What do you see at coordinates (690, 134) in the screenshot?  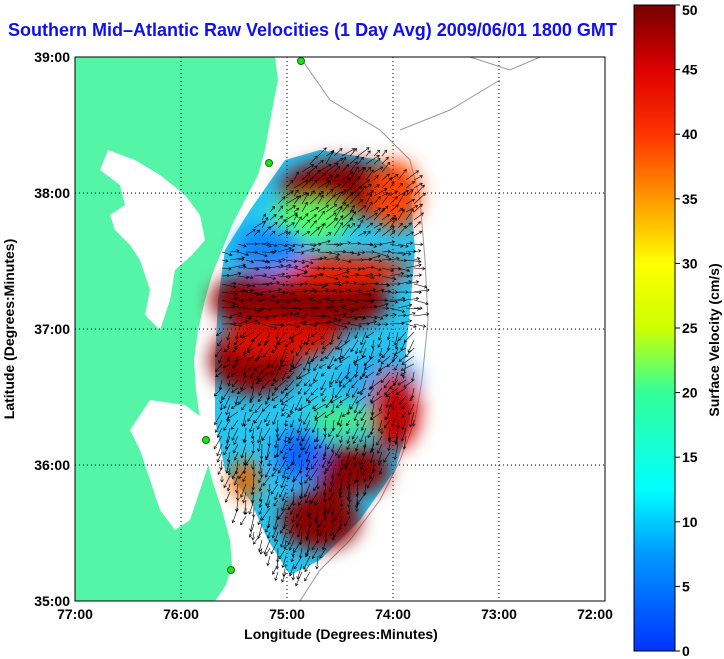 I see `colorbar-tick-label: 40` at bounding box center [690, 134].